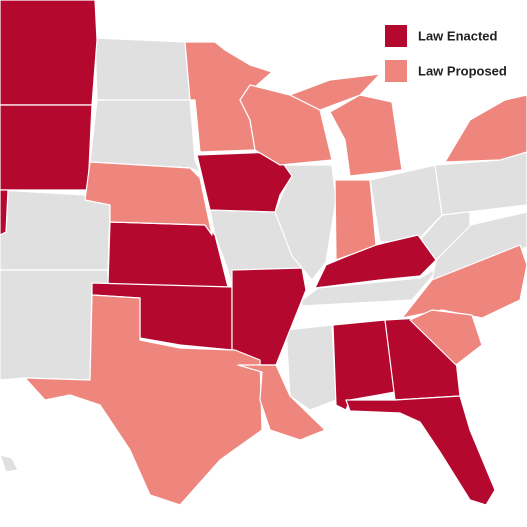 Image resolution: width=527 pixels, height=527 pixels. What do you see at coordinates (458, 35) in the screenshot?
I see `legend-label: Law Enacted` at bounding box center [458, 35].